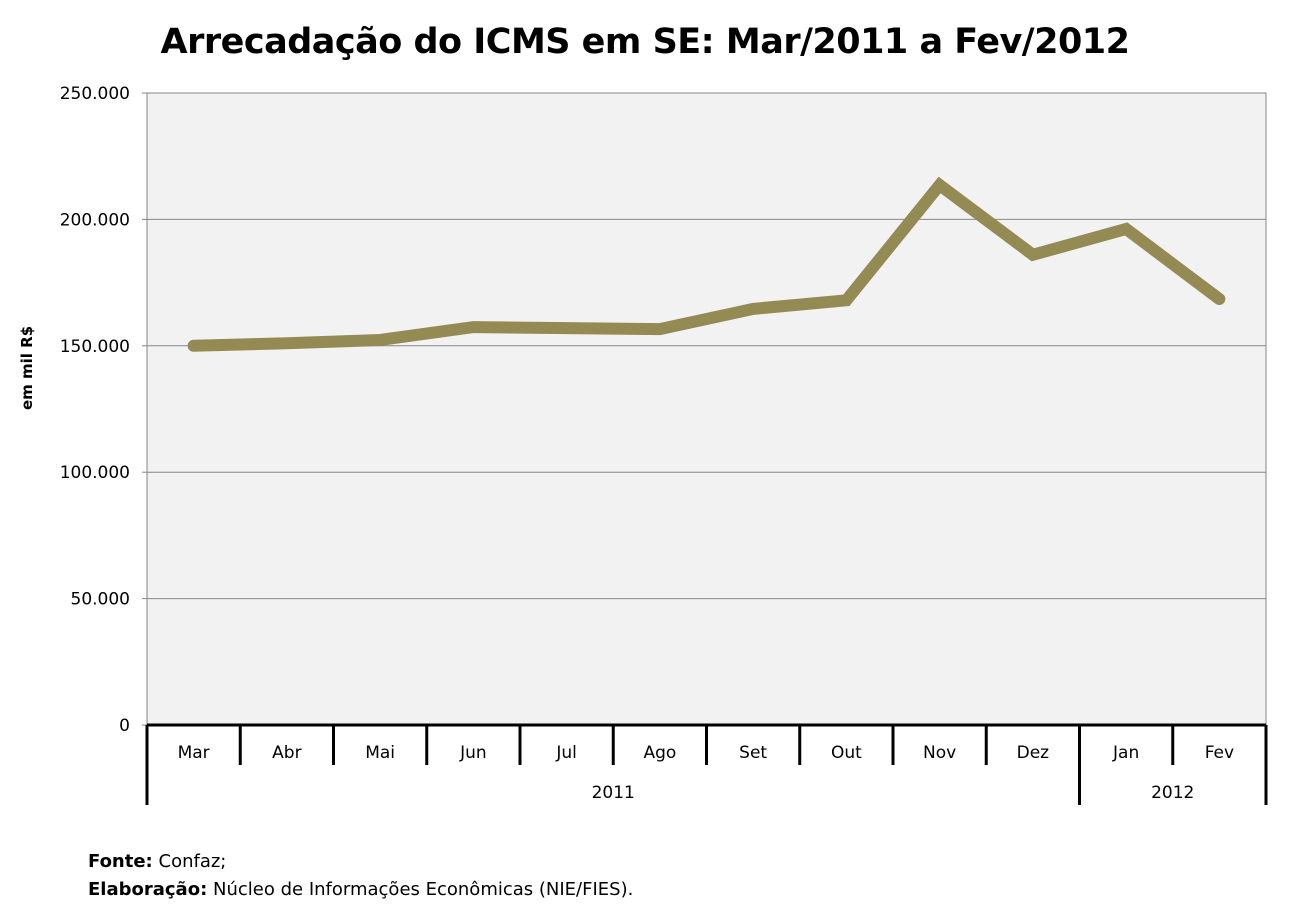 This screenshot has height=917, width=1290. I want to click on x-tick-label: Fev, so click(1219, 753).